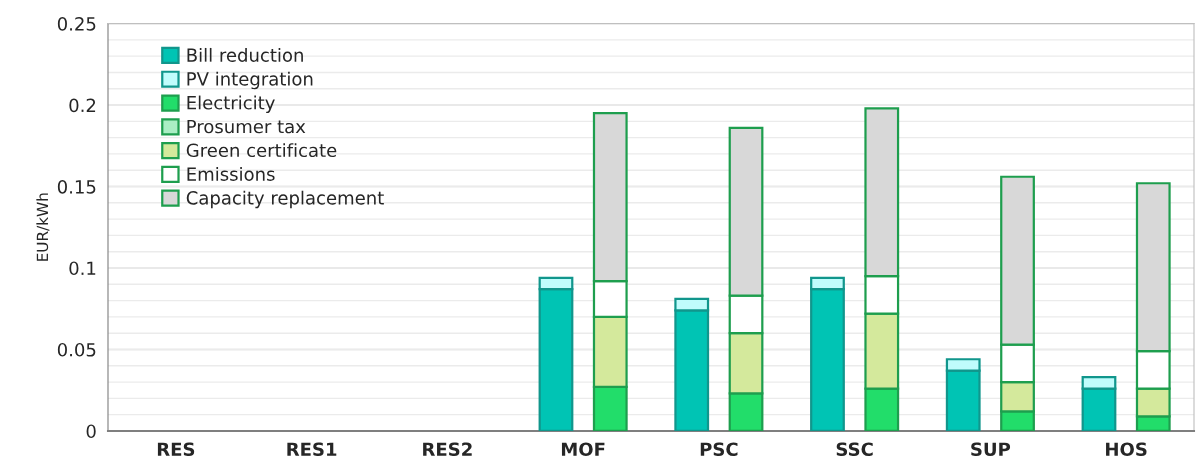 The height and width of the screenshot is (471, 1200). What do you see at coordinates (76, 349) in the screenshot?
I see `y-tick-label: 0.05` at bounding box center [76, 349].